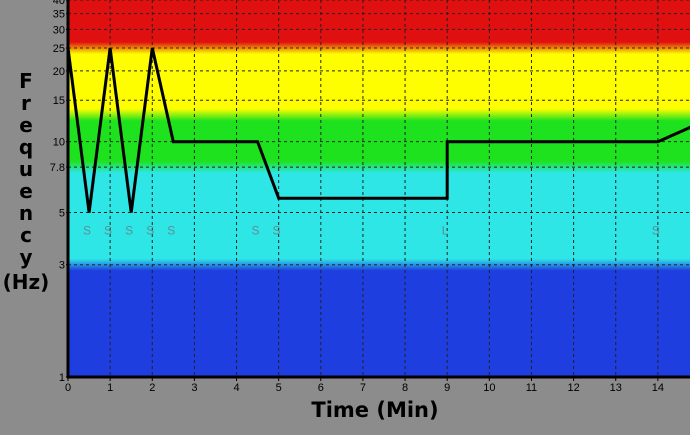  What do you see at coordinates (26, 103) in the screenshot?
I see `y-axis-title-letter: r` at bounding box center [26, 103].